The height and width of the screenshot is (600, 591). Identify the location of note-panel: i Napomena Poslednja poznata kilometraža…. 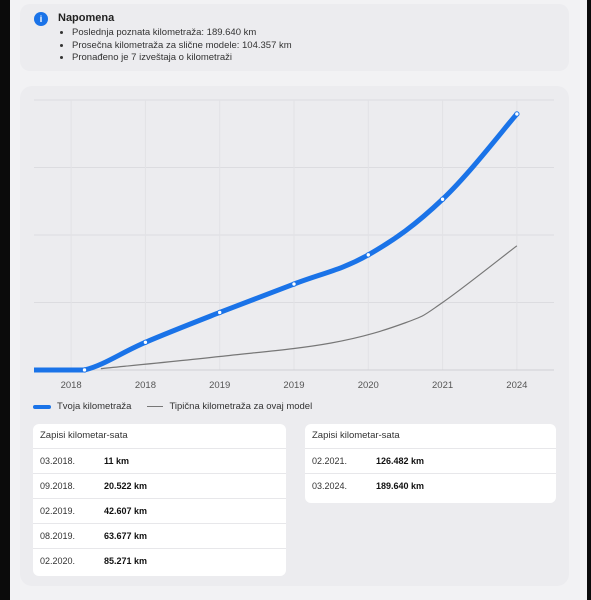
(294, 37).